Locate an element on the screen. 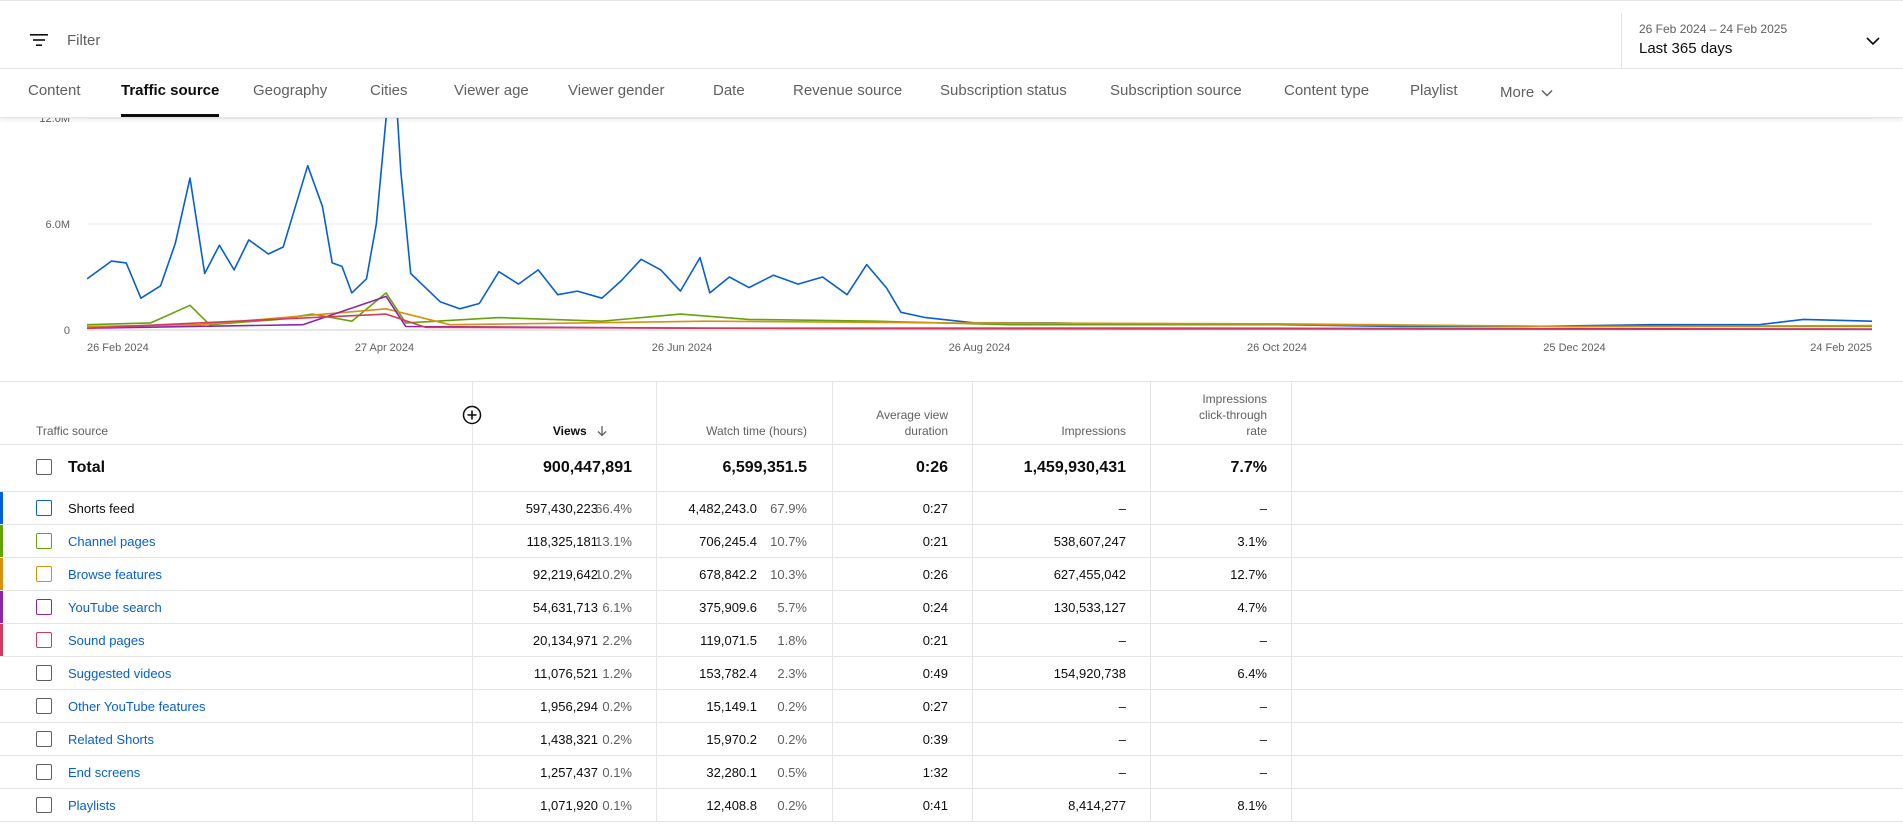 The width and height of the screenshot is (1903, 829). tab-more: More is located at coordinates (1527, 93).